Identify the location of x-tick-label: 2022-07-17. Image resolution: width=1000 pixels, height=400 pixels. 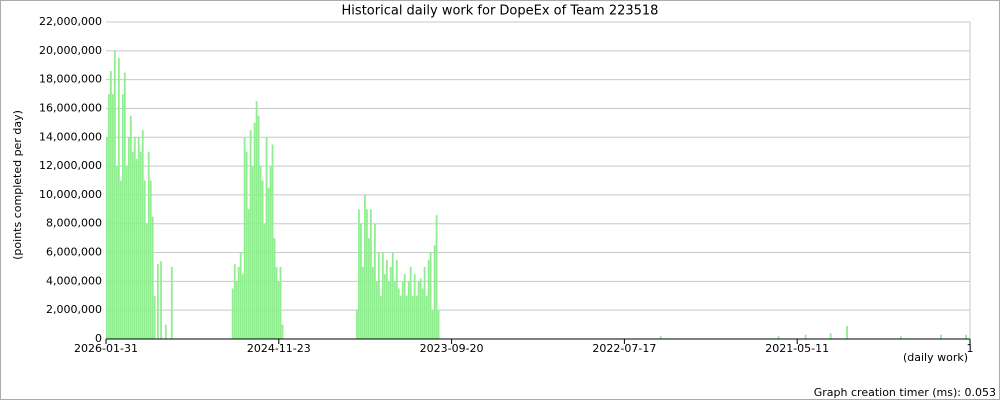
(624, 348).